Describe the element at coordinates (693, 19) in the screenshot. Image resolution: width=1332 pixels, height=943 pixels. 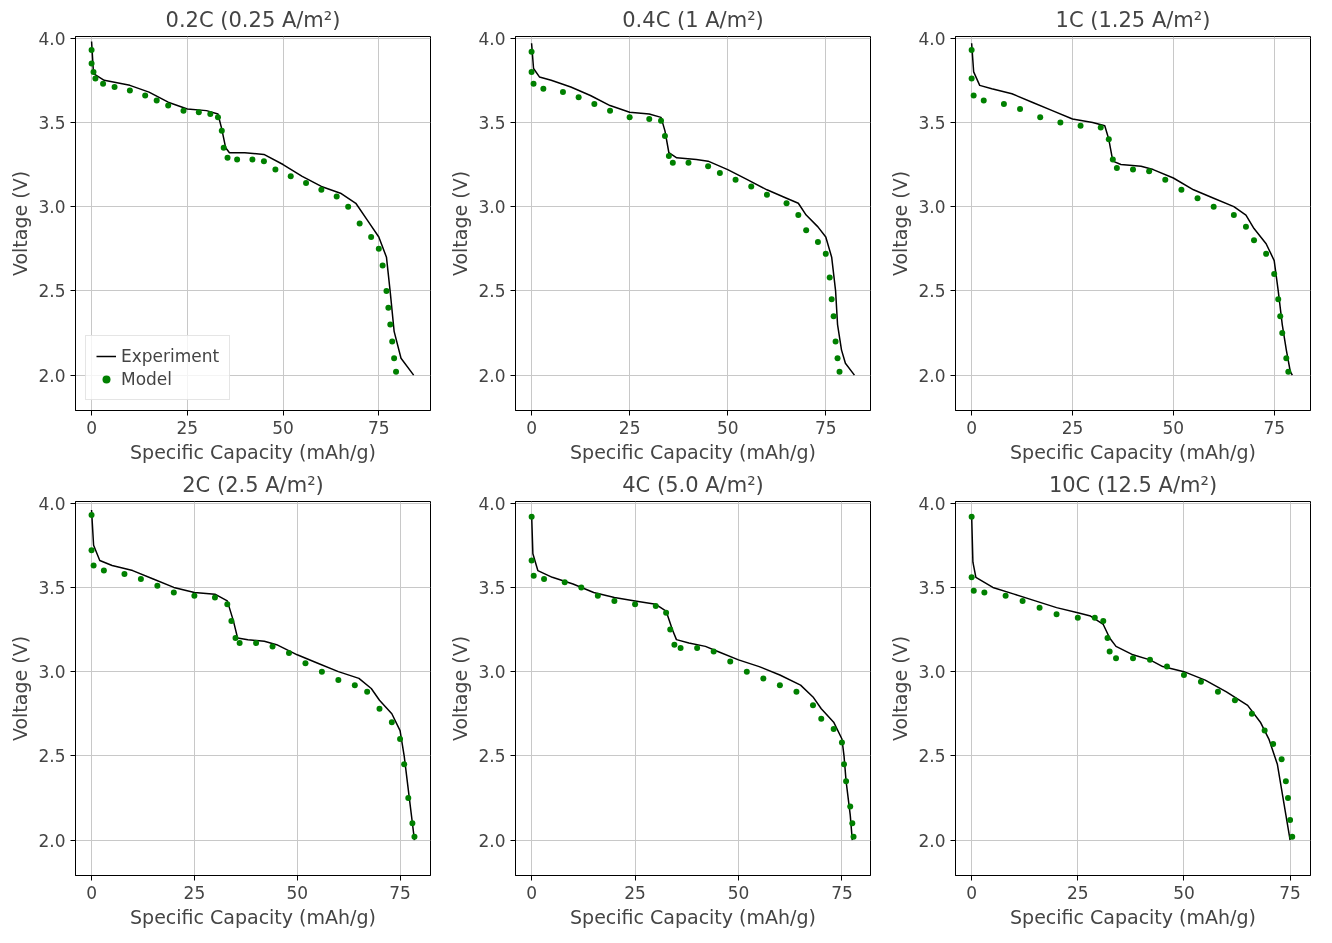
I see `chart-title: 0.4C (1 A/m²)` at that location.